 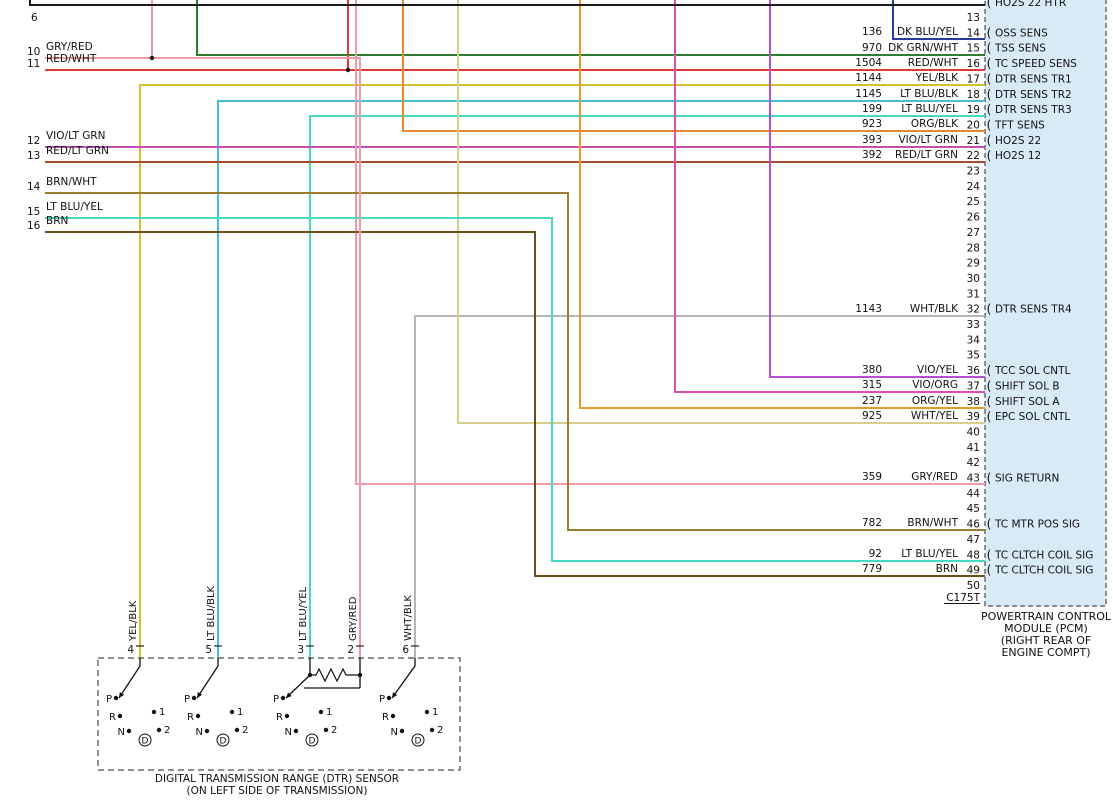 What do you see at coordinates (1018, 156) in the screenshot?
I see `pcm-pin-label-22: HO2S 12` at bounding box center [1018, 156].